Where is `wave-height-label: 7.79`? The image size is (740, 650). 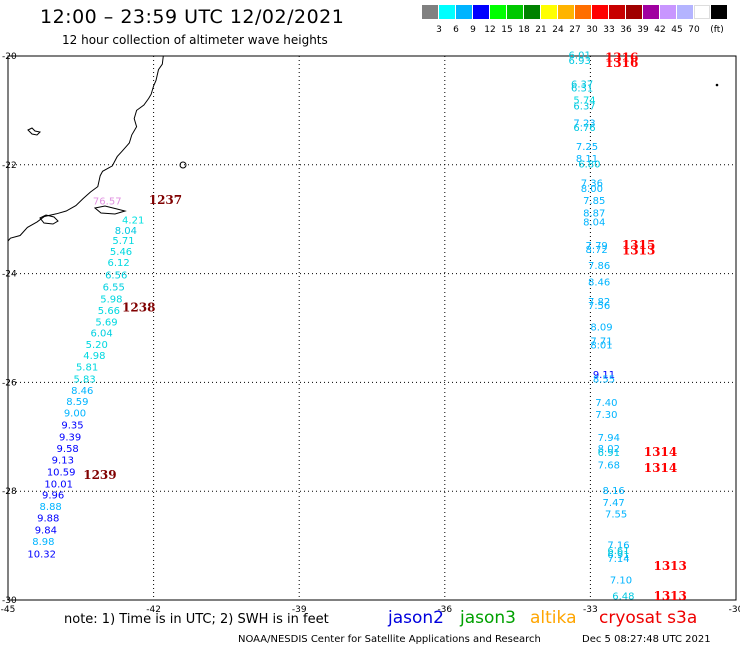 wave-height-label: 7.79 is located at coordinates (597, 246).